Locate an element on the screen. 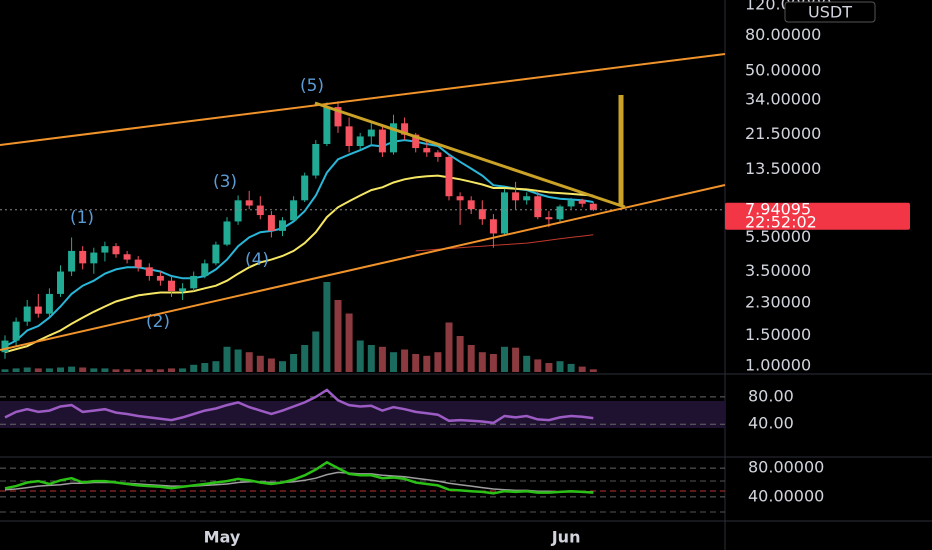 The width and height of the screenshot is (932, 550). last-price-label: 7.94095 is located at coordinates (778, 208).